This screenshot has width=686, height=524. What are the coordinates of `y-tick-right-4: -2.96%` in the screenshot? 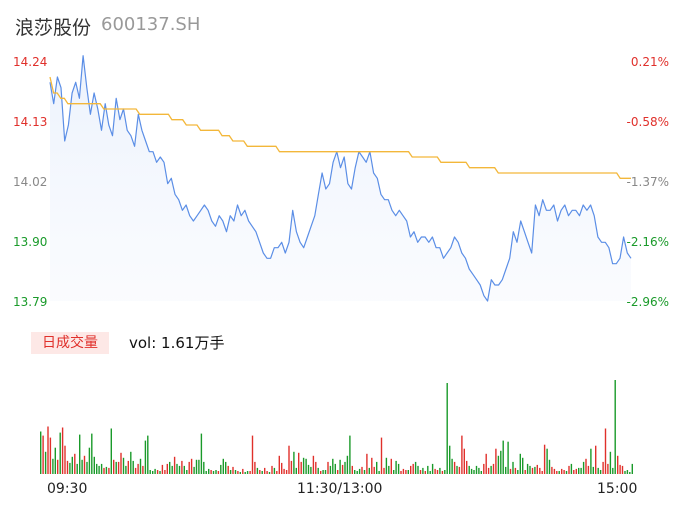 It's located at (647, 302).